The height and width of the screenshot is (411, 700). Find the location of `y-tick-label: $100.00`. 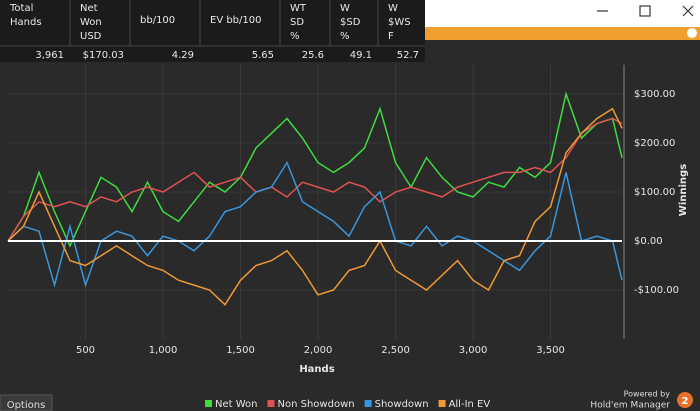

y-tick-label: $100.00 is located at coordinates (654, 192).